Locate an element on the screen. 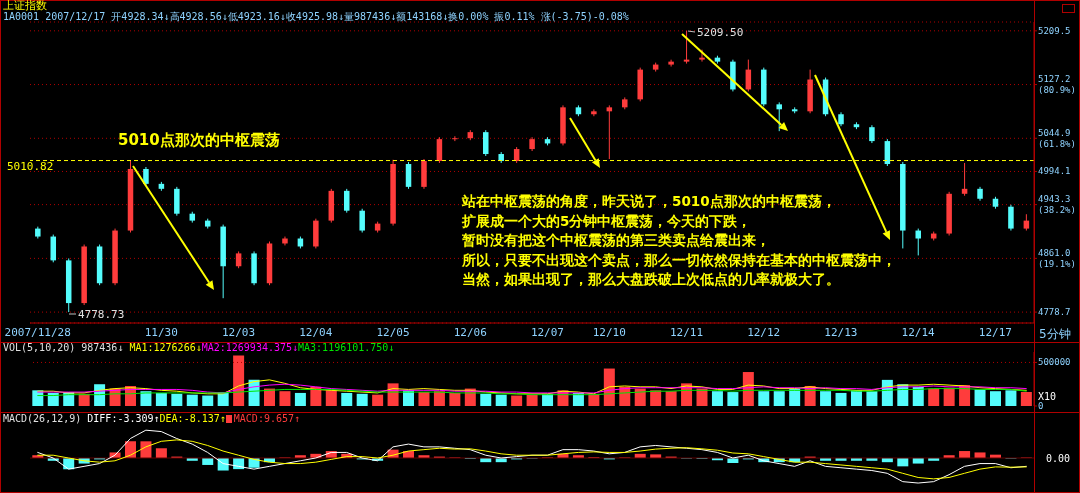  chart-title: 上证指数 is located at coordinates (25, 6).